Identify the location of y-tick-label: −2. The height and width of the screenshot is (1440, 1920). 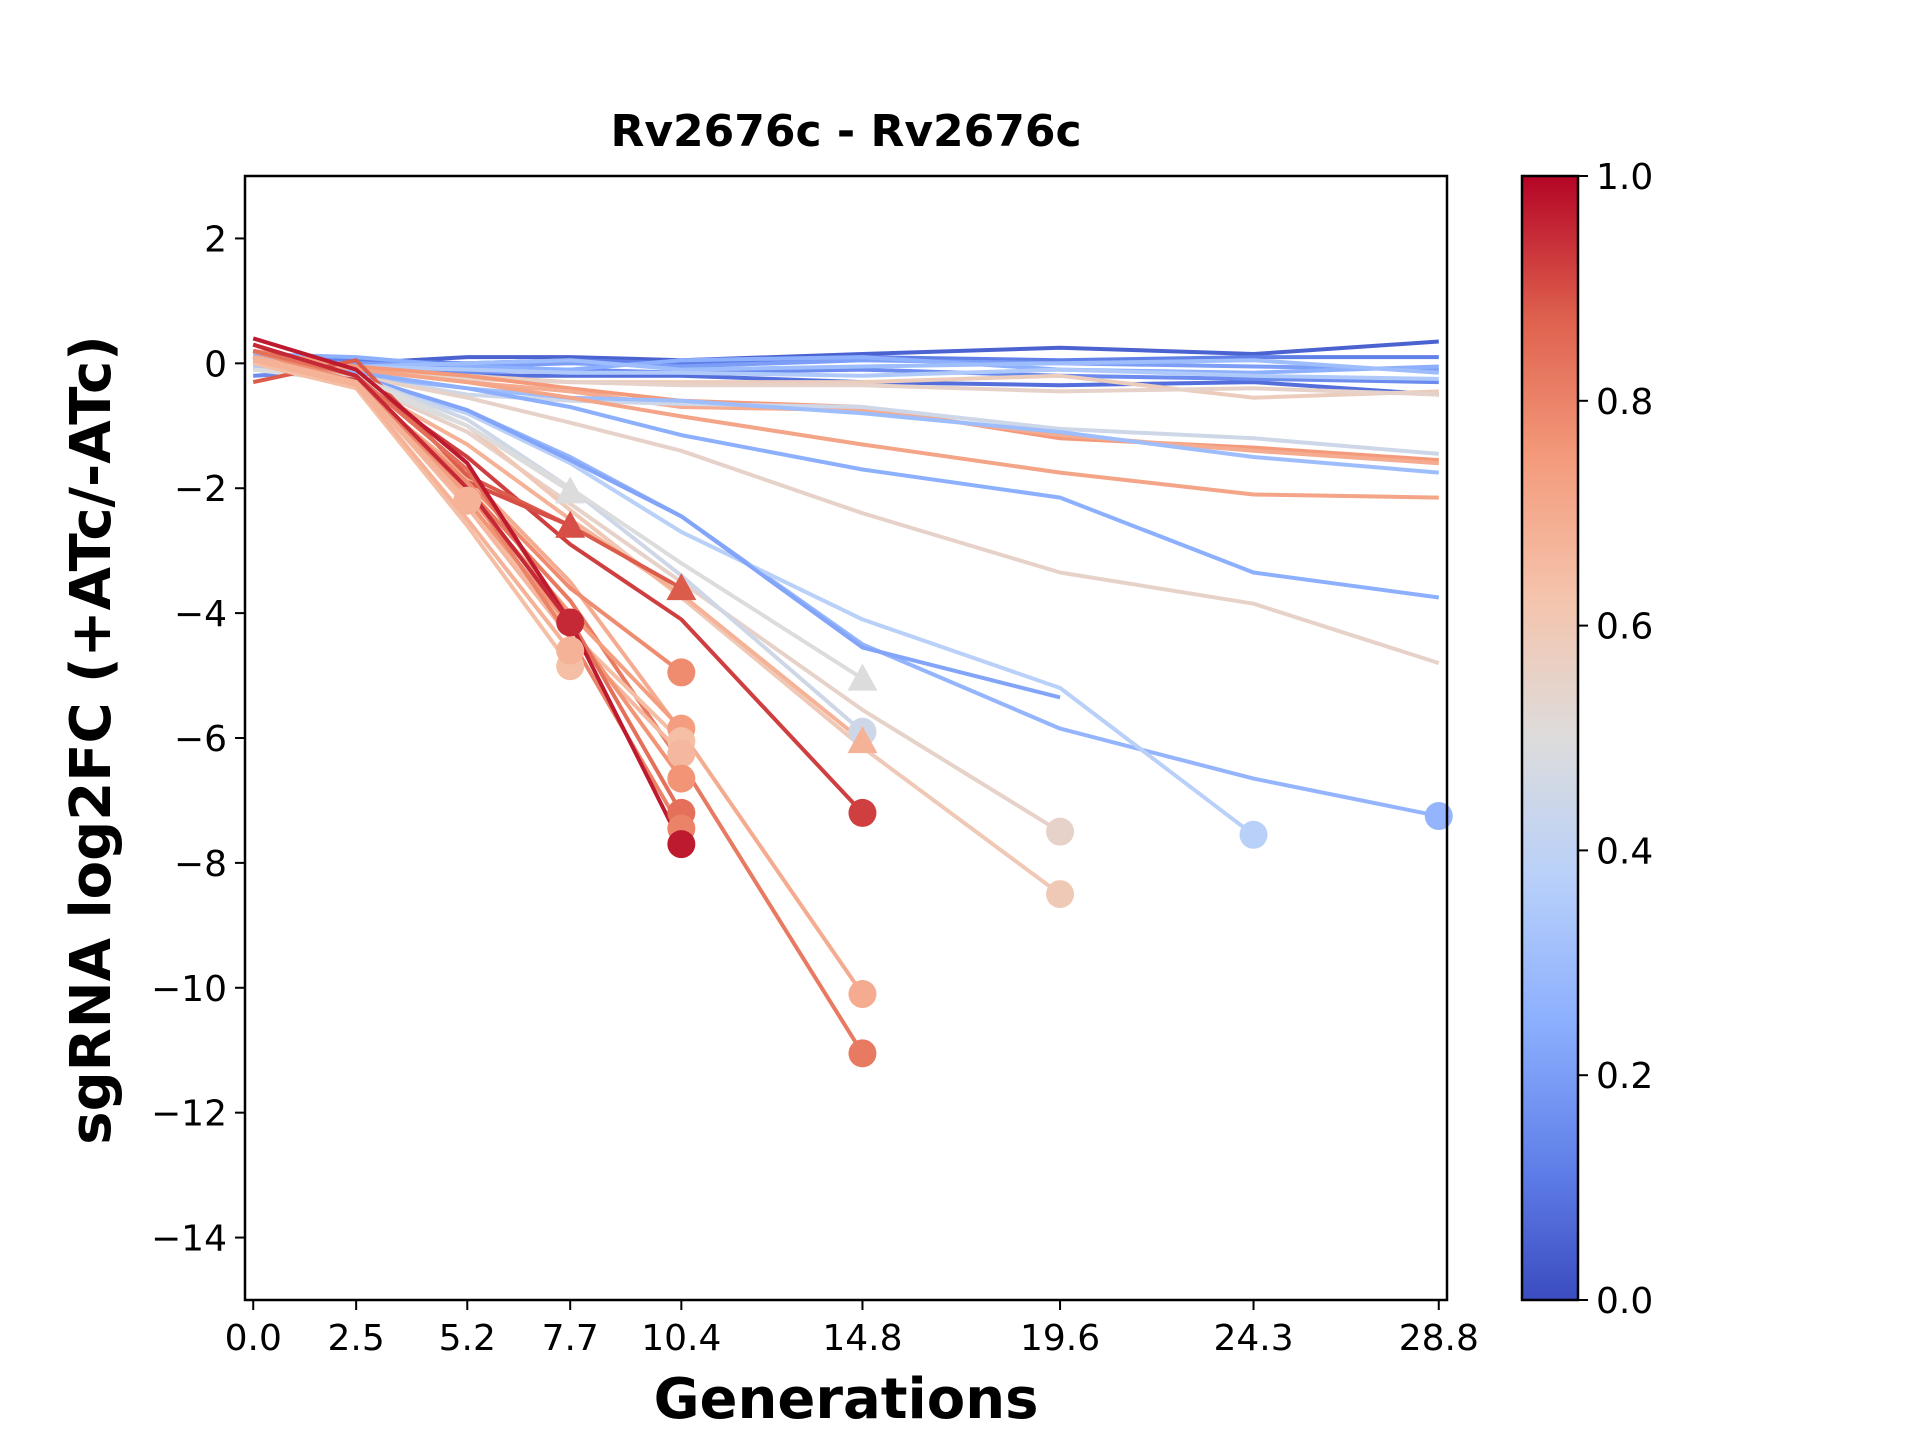
(200, 489).